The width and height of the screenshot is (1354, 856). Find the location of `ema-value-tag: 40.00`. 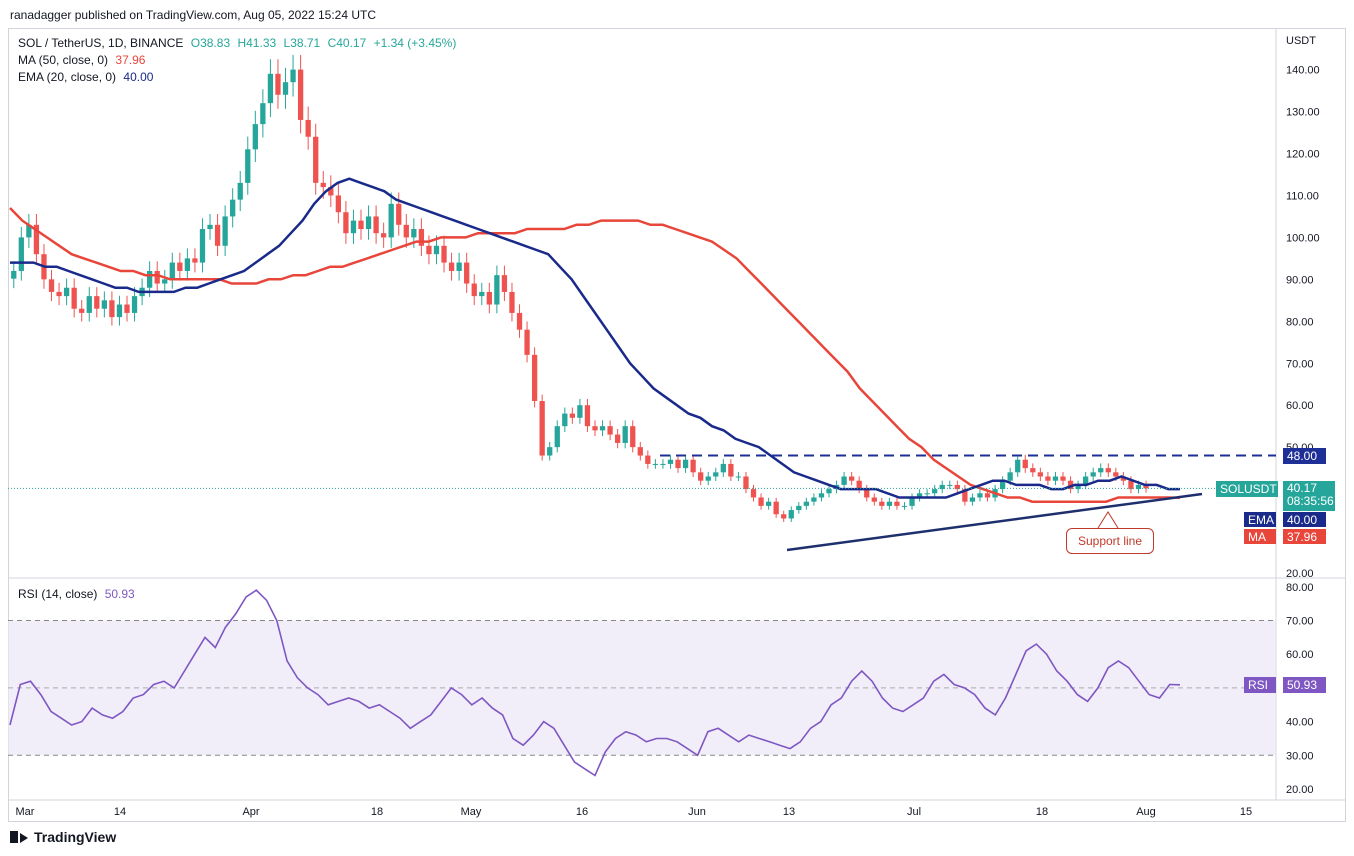

ema-value-tag: 40.00 is located at coordinates (1304, 519).